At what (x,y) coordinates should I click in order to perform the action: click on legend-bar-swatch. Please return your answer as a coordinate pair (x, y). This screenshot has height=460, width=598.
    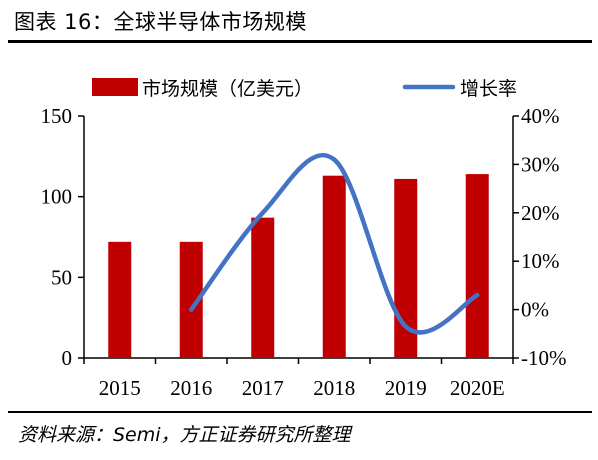
    Looking at the image, I should click on (115, 87).